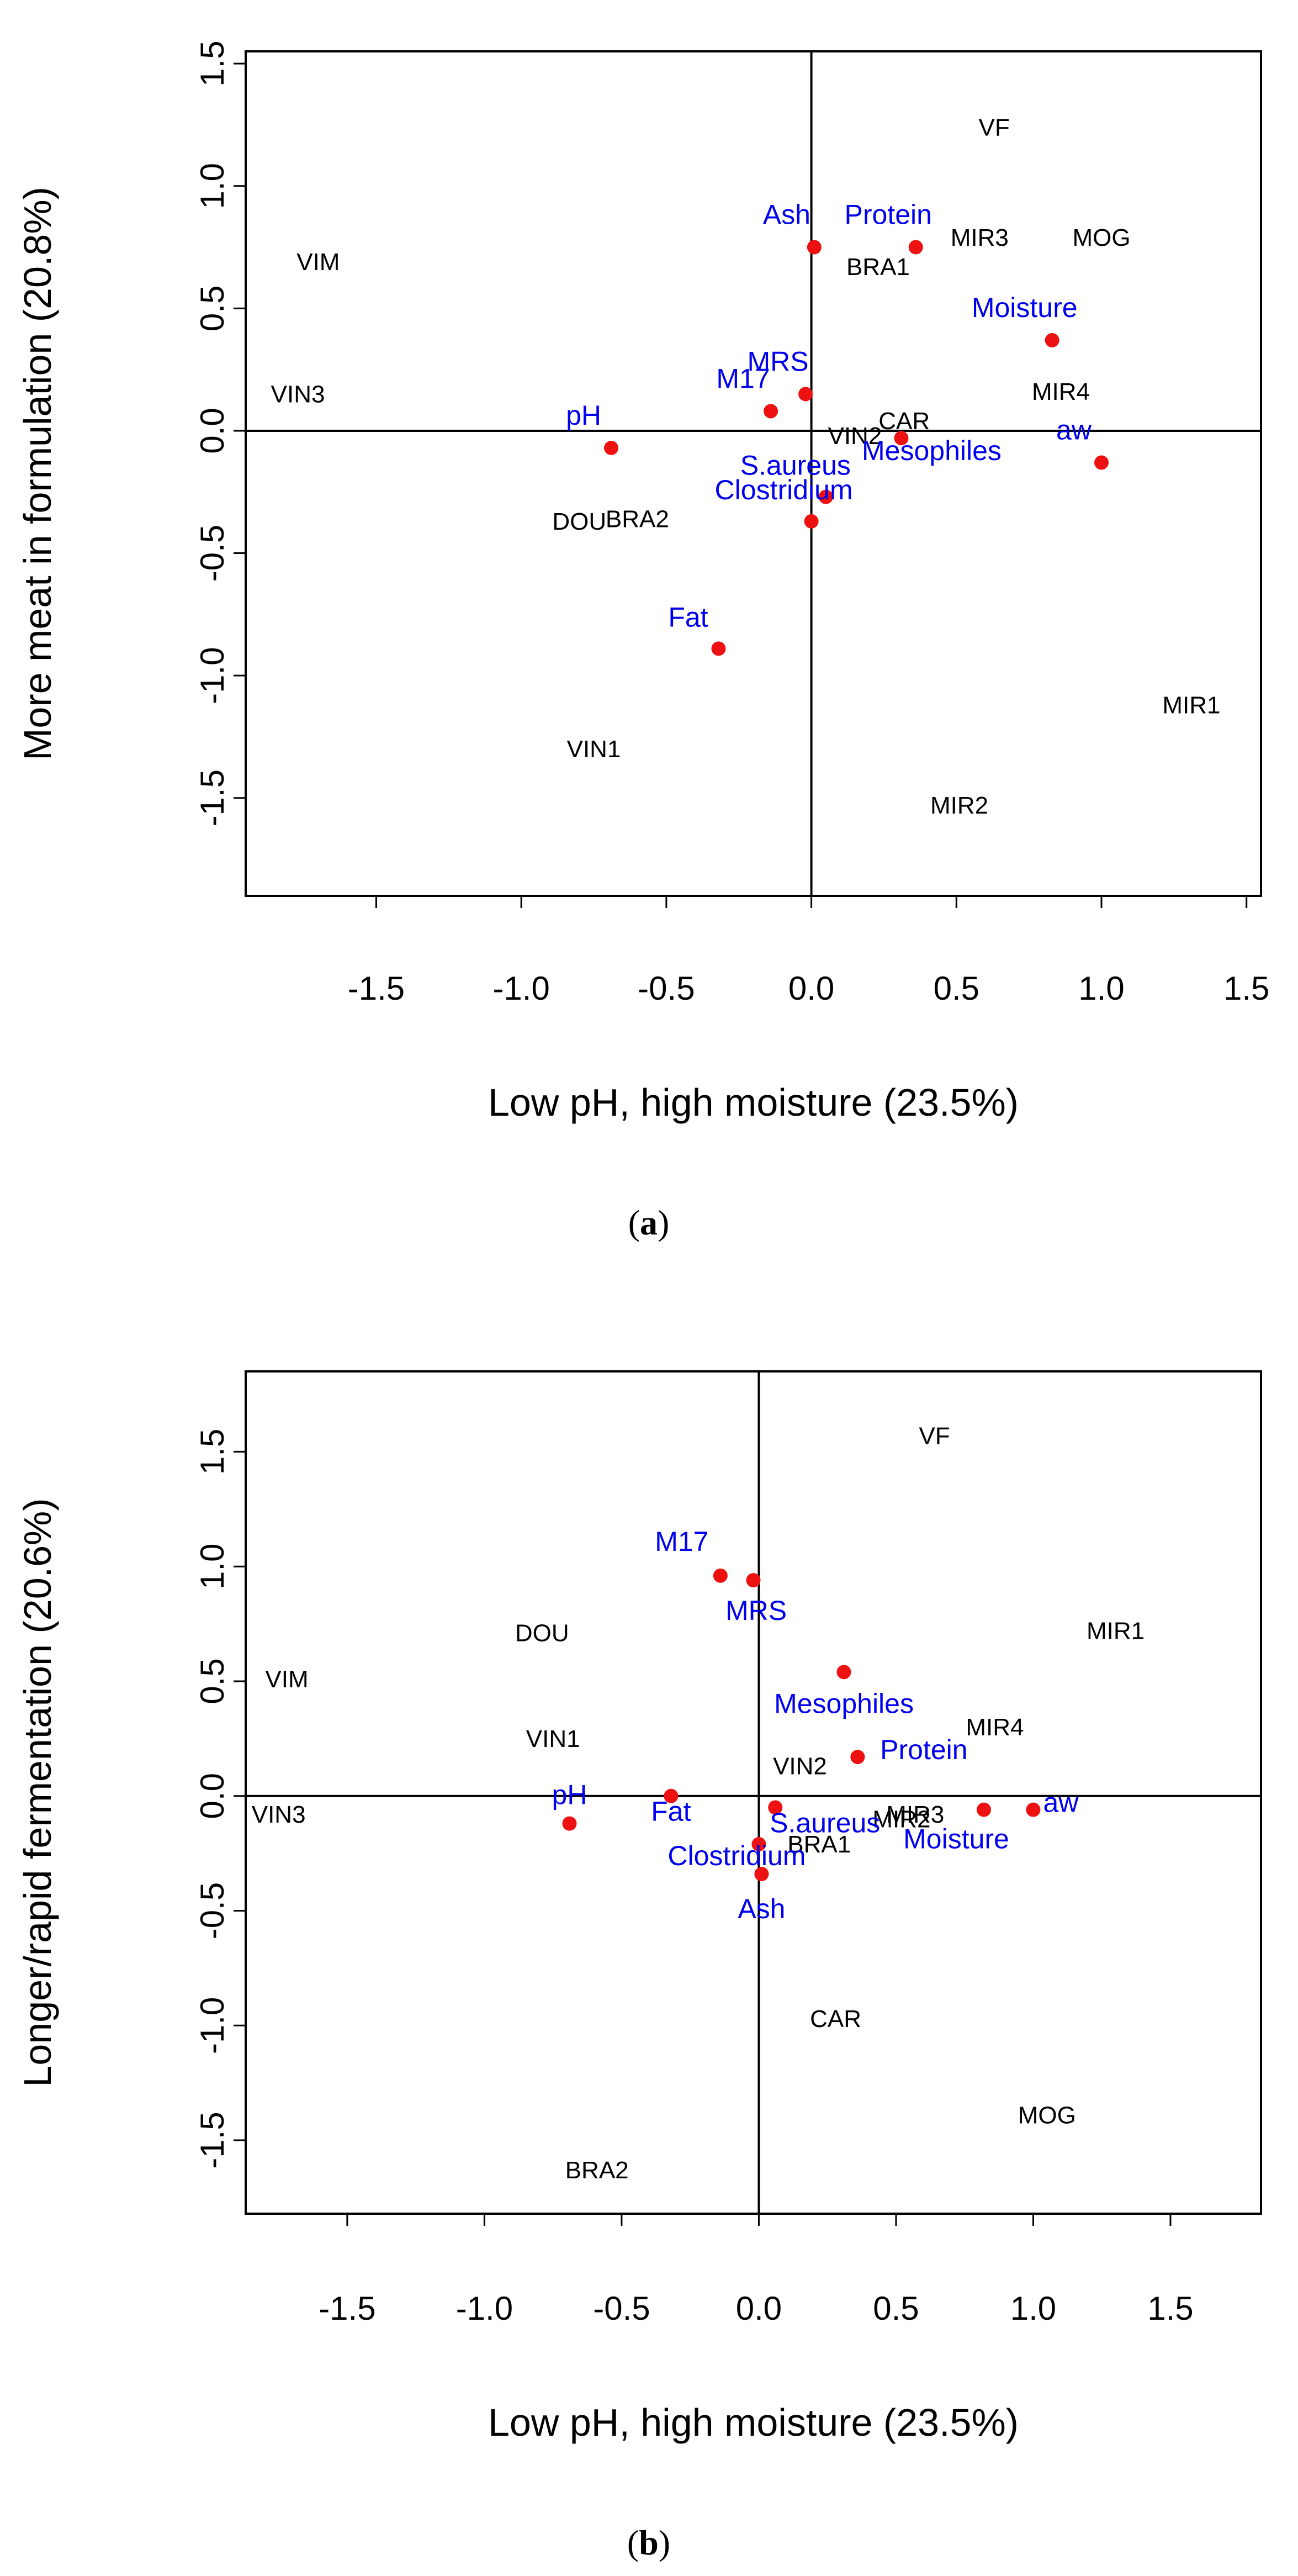 Image resolution: width=1298 pixels, height=2576 pixels. I want to click on variable-label-mesophiles: Mesophiles, so click(844, 1703).